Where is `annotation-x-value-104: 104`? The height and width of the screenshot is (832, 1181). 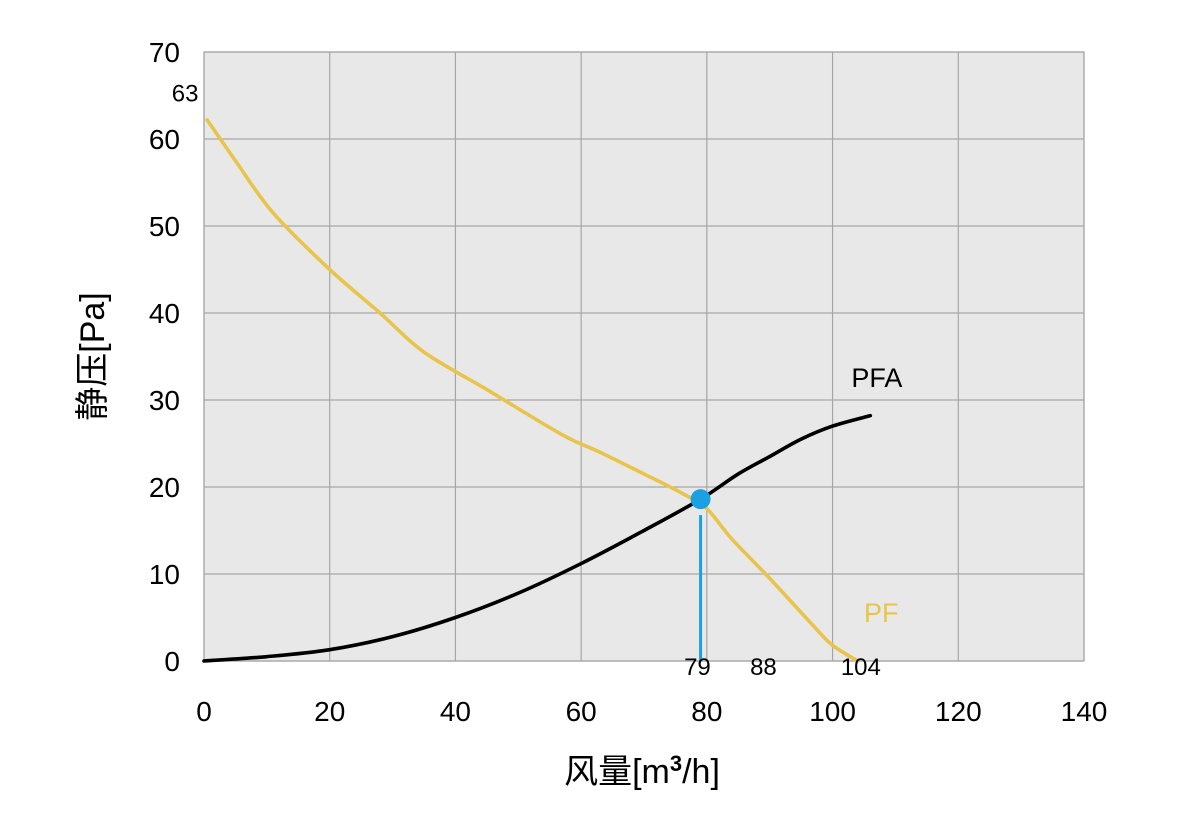
annotation-x-value-104: 104 is located at coordinates (861, 667).